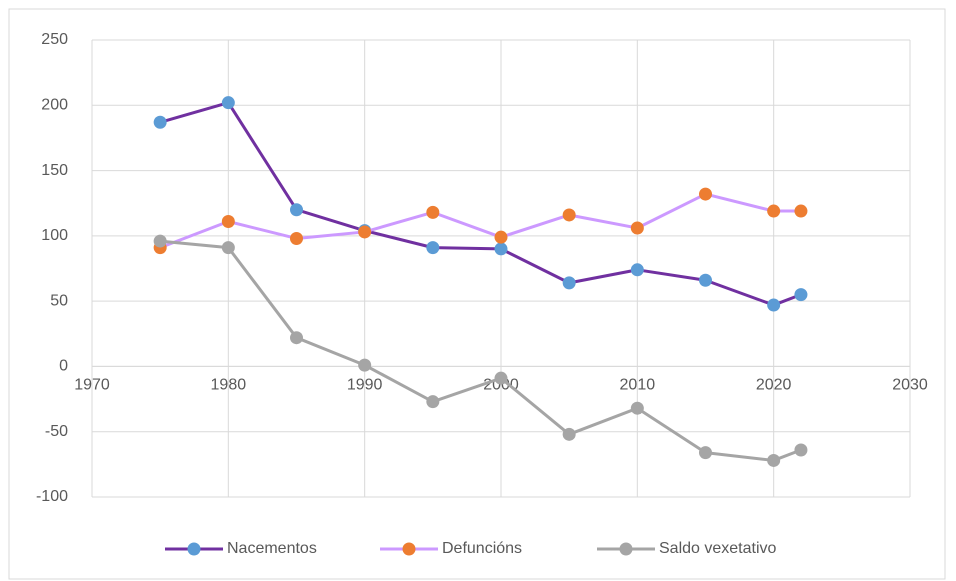 This screenshot has width=956, height=581. What do you see at coordinates (365, 385) in the screenshot?
I see `x-tick-label: 1990` at bounding box center [365, 385].